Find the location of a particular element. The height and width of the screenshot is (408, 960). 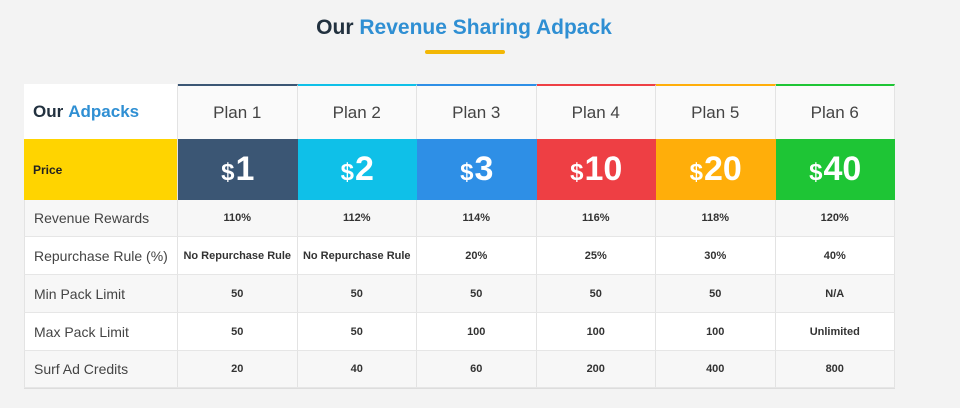

table-cell: 200 is located at coordinates (596, 369).